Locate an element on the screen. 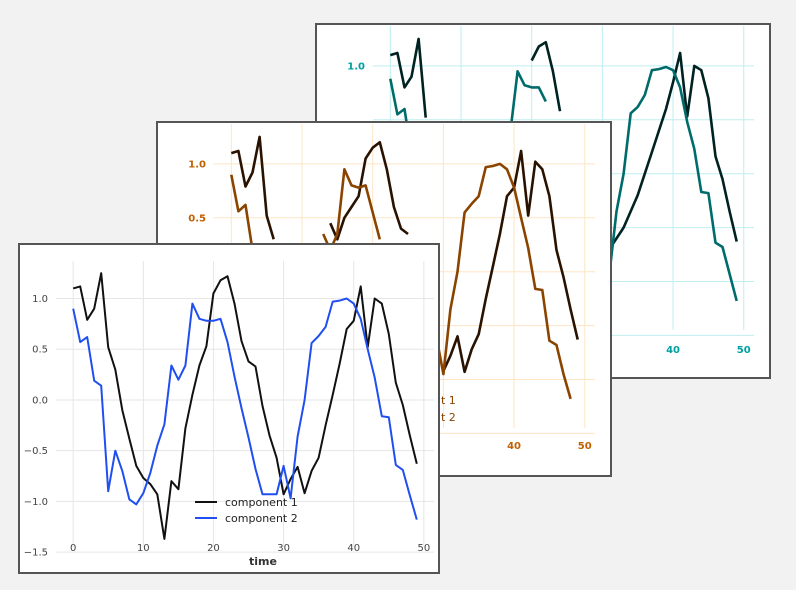  x-tick-label: 20 is located at coordinates (213, 548).